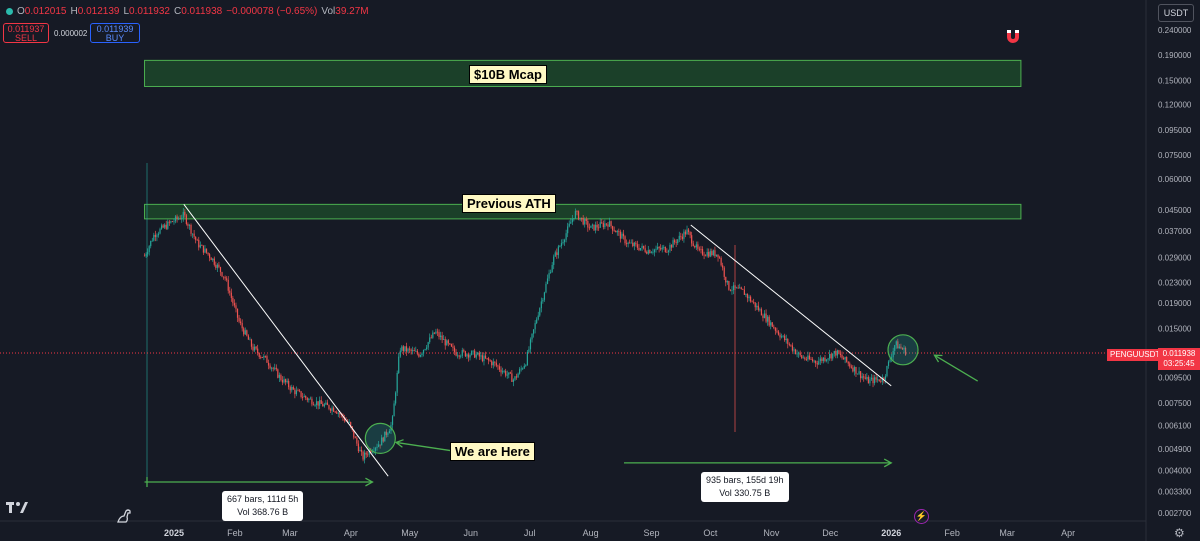 The width and height of the screenshot is (1200, 541). I want to click on tradingview-logo, so click(17, 509).